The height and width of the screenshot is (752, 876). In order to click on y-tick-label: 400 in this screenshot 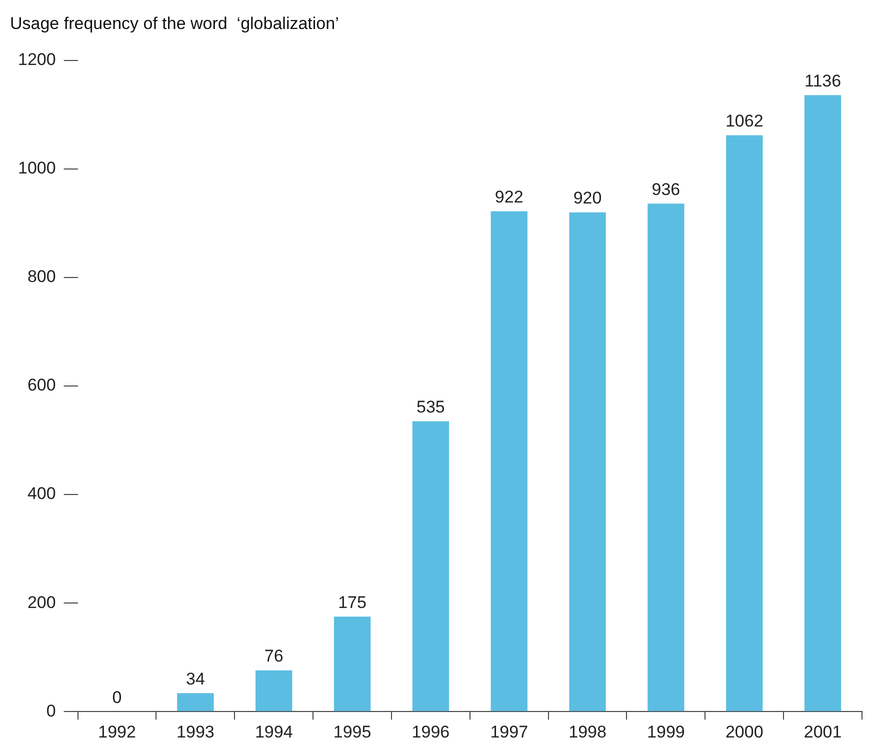, I will do `click(41, 494)`.